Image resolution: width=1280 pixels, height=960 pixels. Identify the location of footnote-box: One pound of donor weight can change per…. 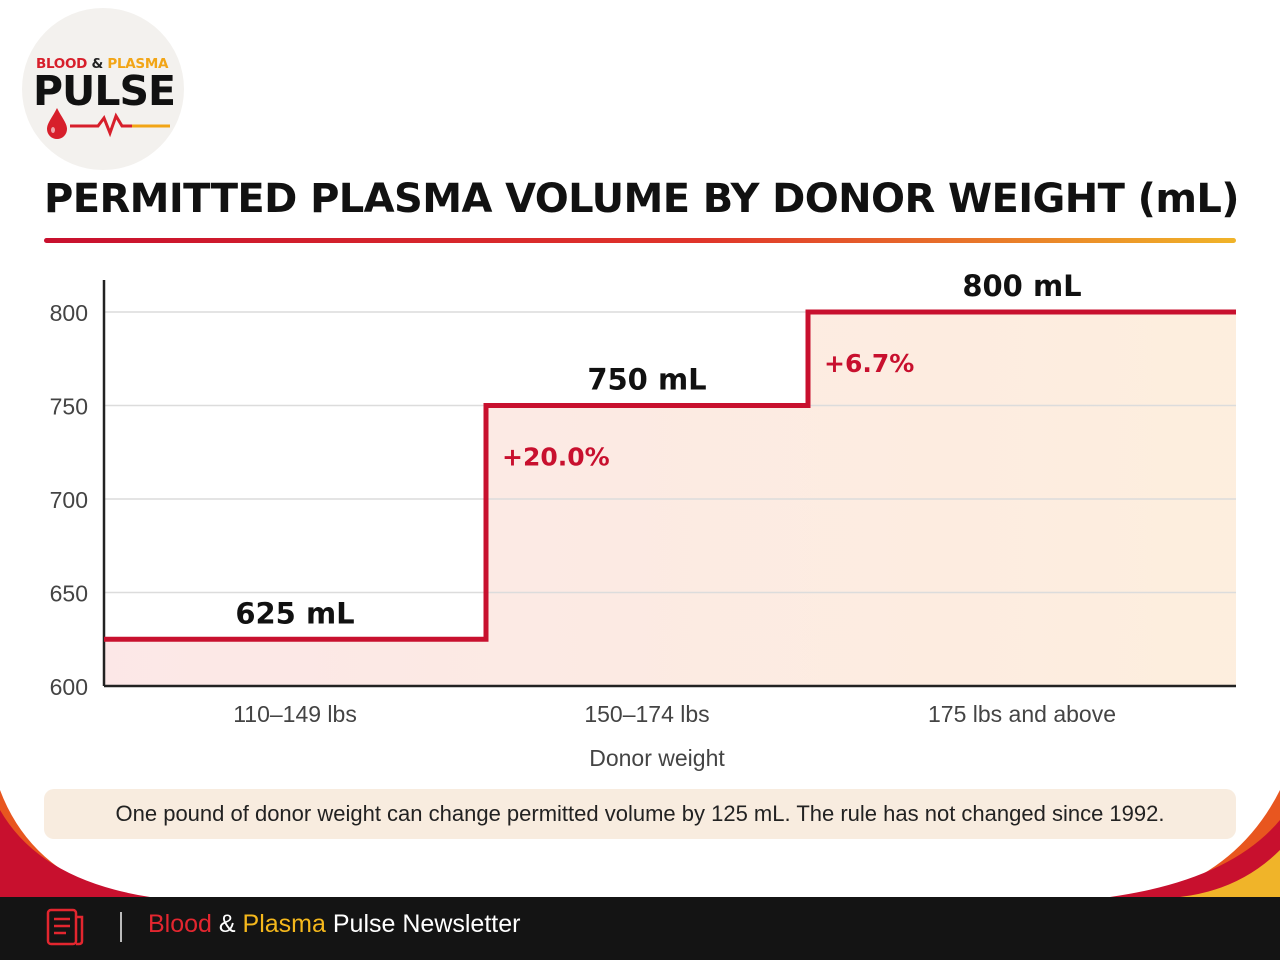
(640, 814).